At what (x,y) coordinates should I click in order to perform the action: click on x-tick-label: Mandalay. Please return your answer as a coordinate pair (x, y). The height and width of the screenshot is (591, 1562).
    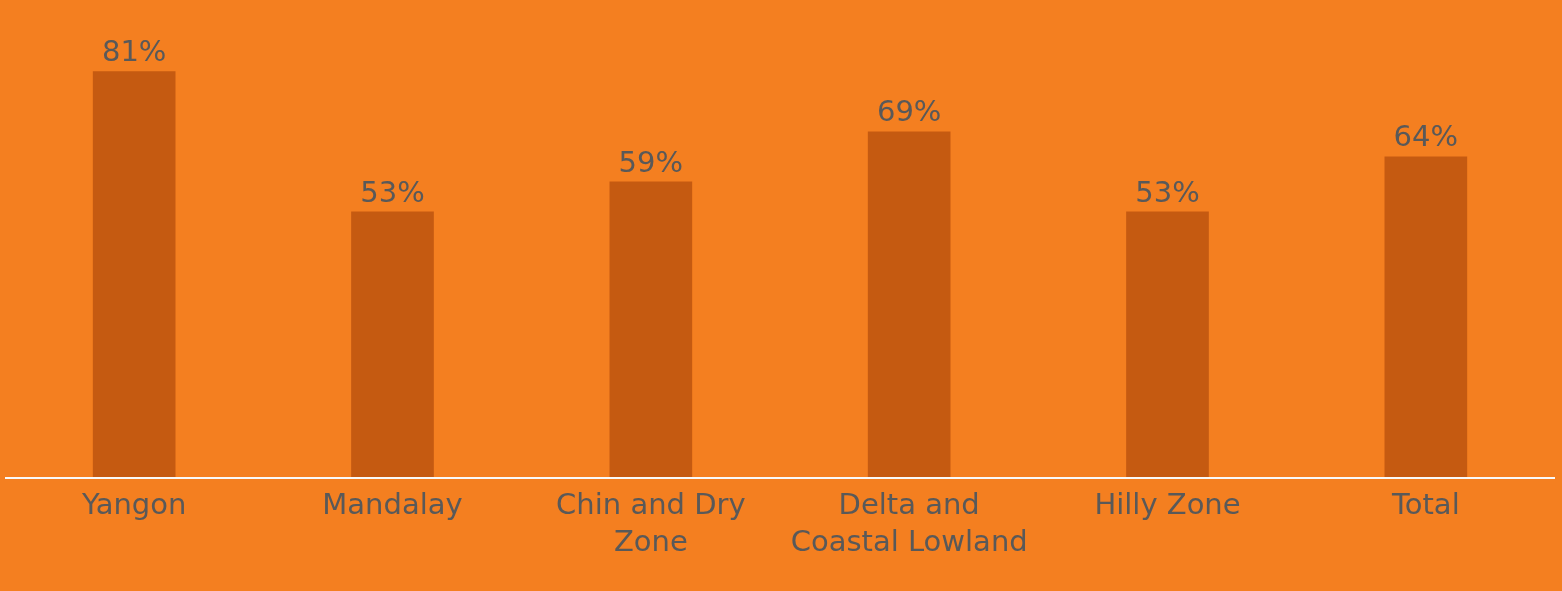
    Looking at the image, I should click on (392, 503).